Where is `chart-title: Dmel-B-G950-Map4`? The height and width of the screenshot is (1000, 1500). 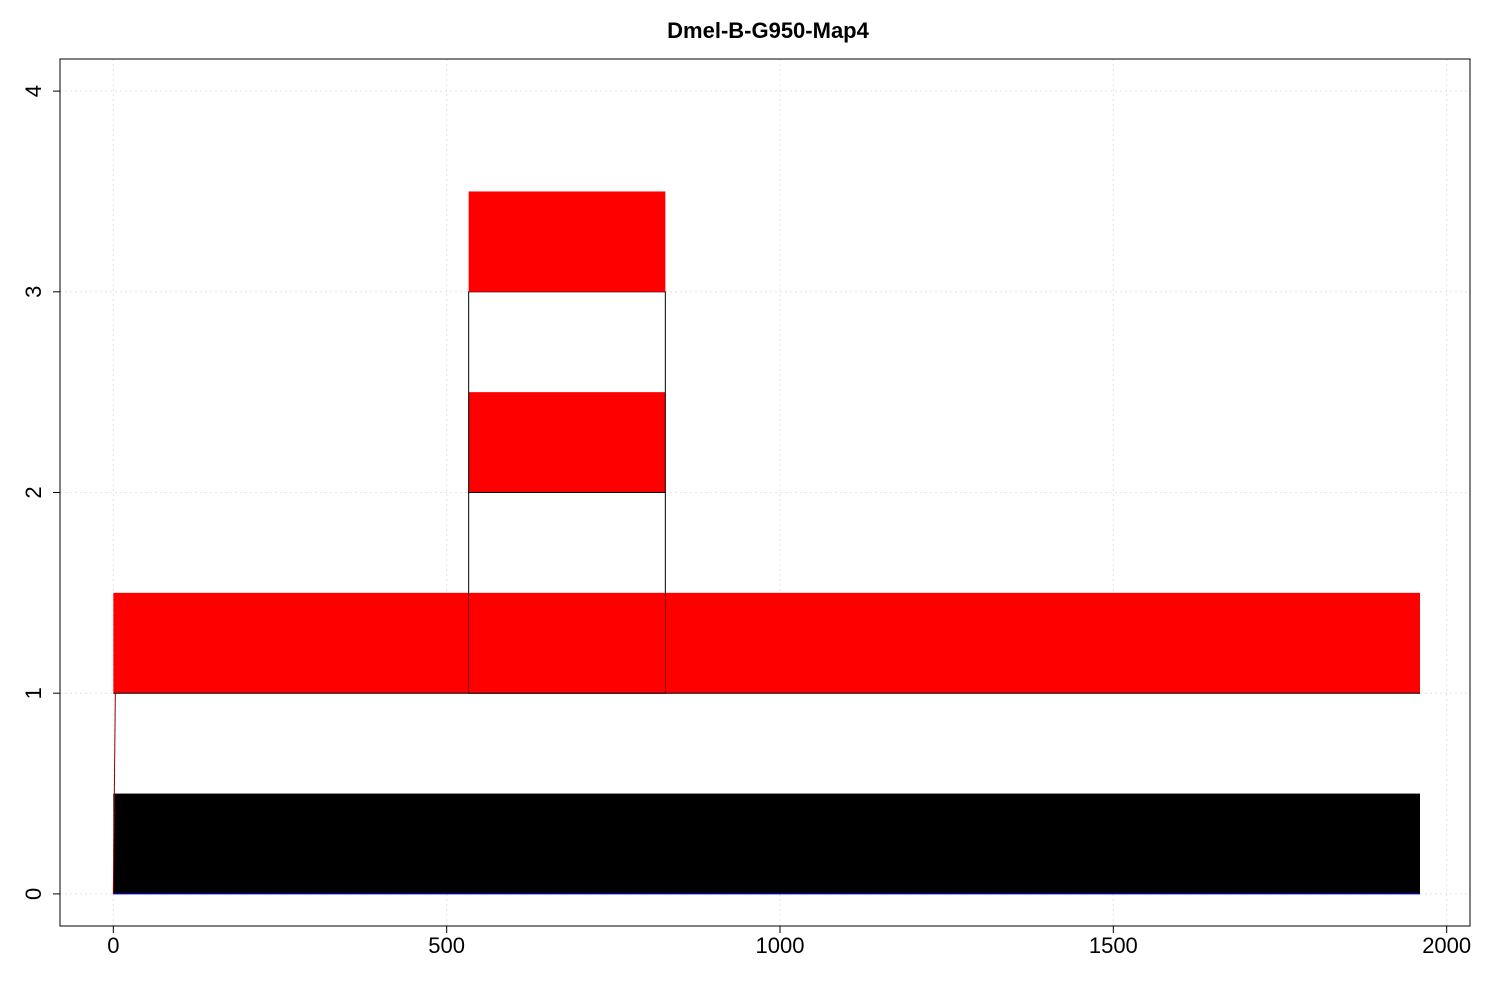 chart-title: Dmel-B-G950-Map4 is located at coordinates (768, 30).